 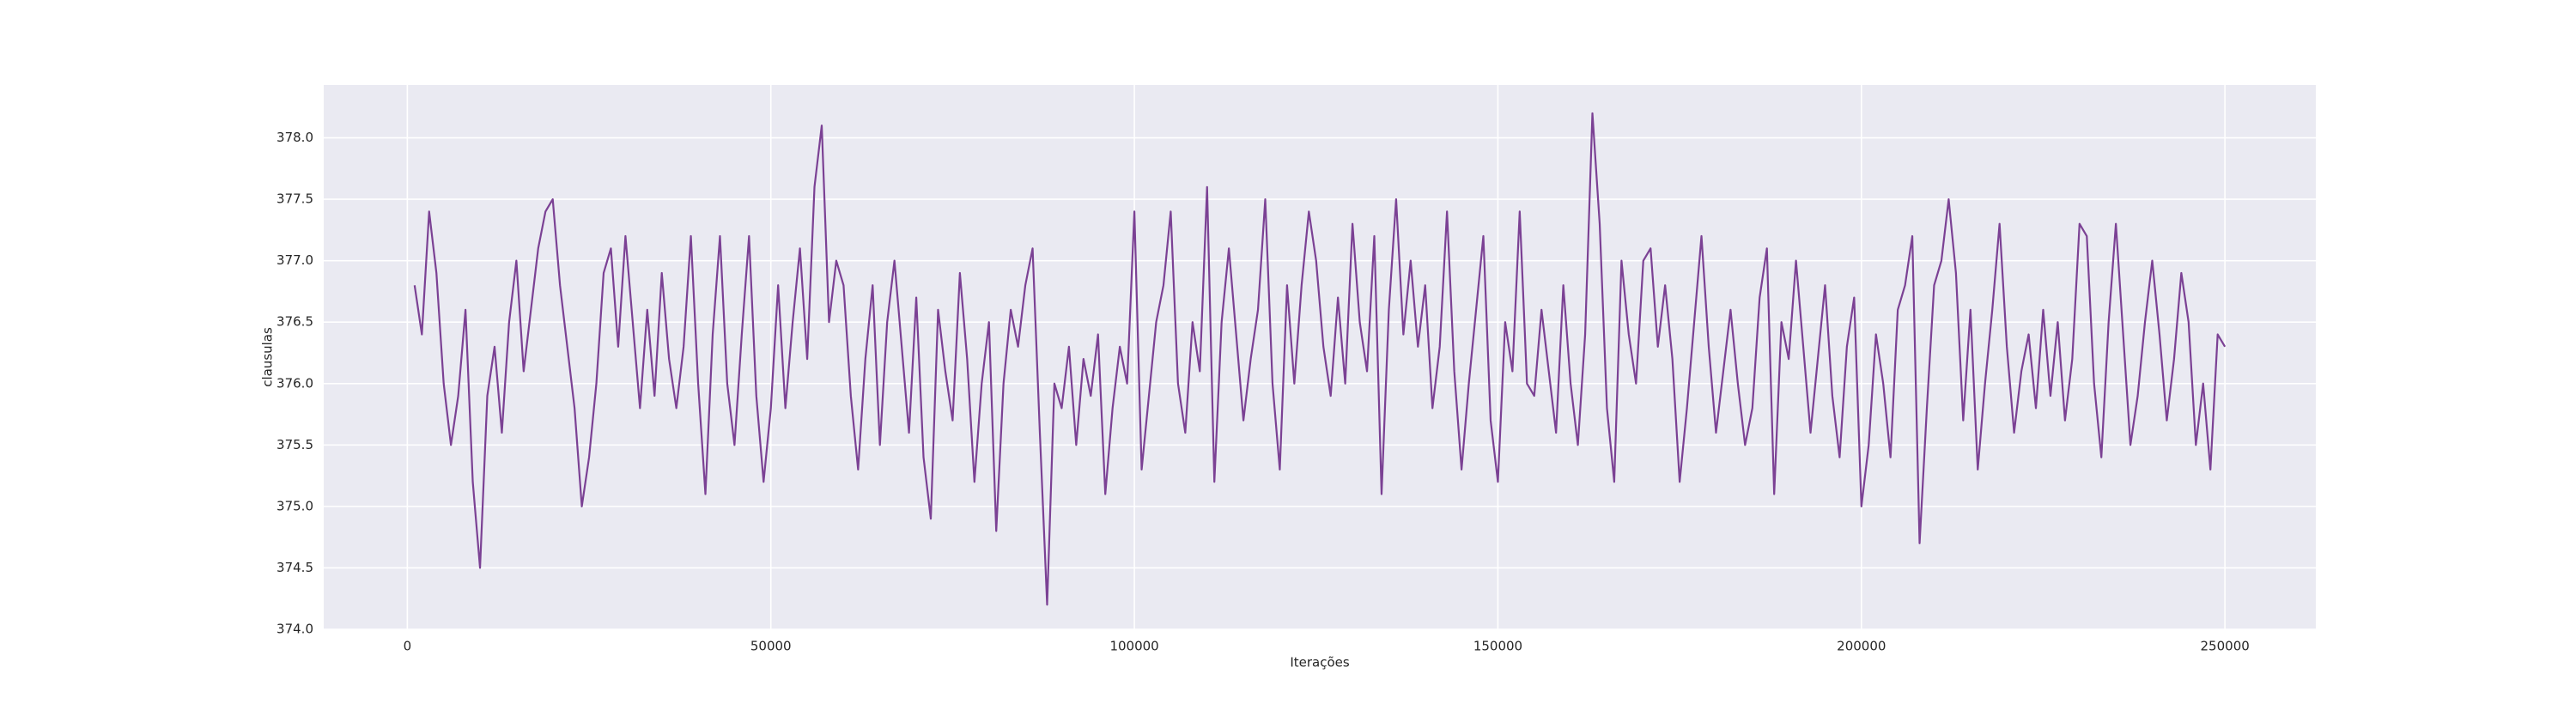 I want to click on x-tick-label: 0, so click(x=408, y=646).